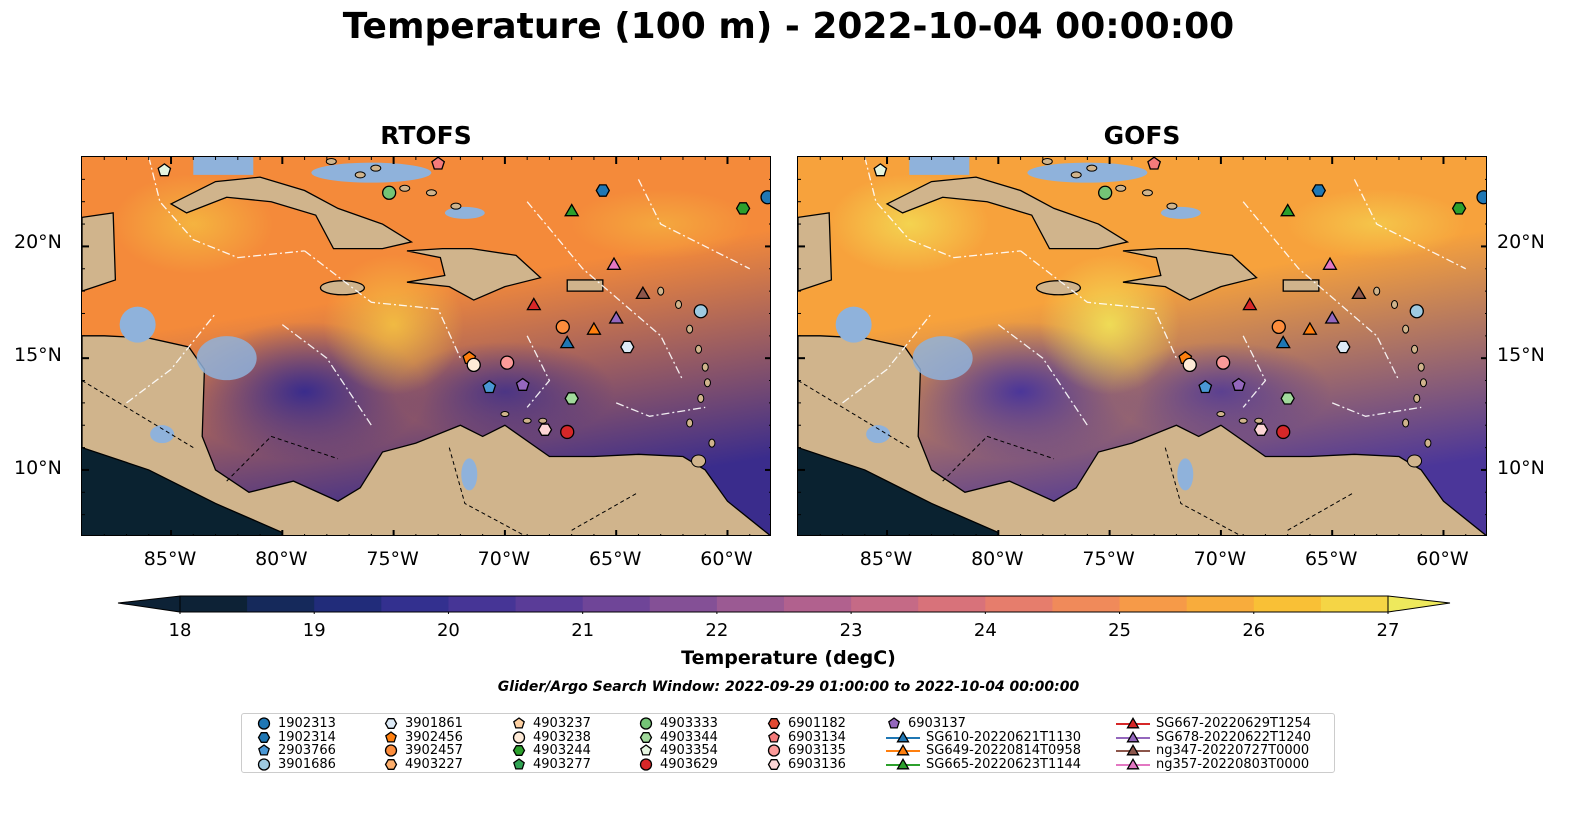  Describe the element at coordinates (392, 559) in the screenshot. I see `x-tick-75W-left: 75°W` at that location.